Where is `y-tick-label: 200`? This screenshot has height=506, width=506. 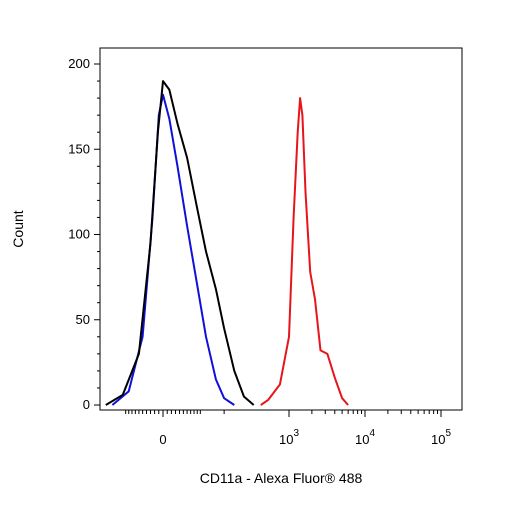
y-tick-label: 200 is located at coordinates (79, 63).